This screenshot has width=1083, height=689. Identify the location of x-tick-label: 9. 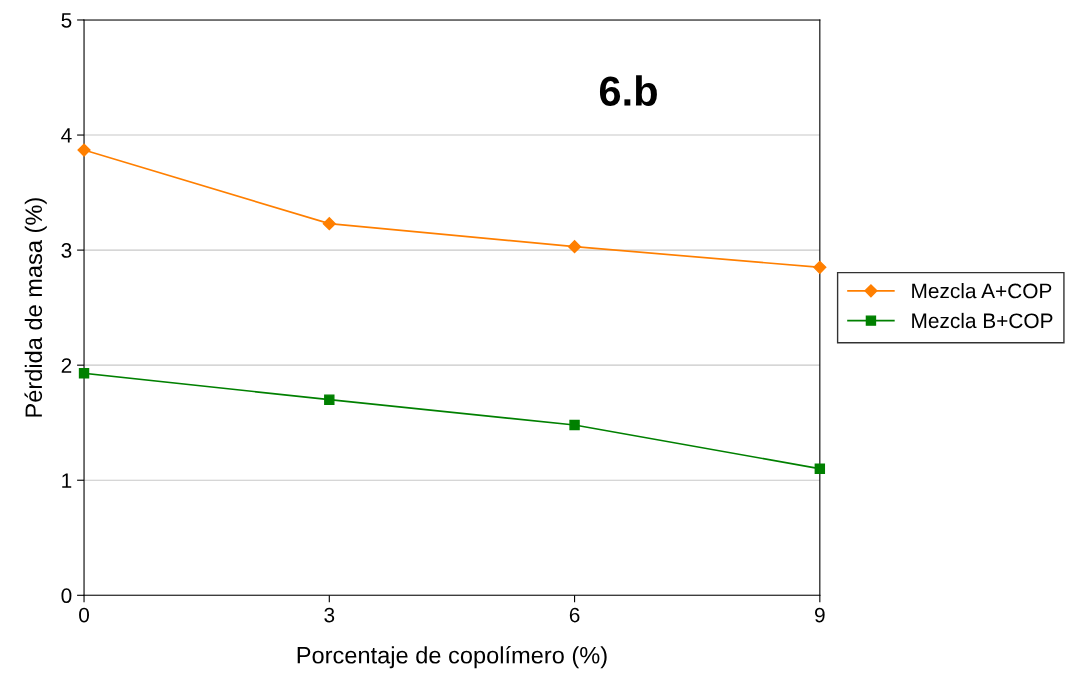
(820, 615).